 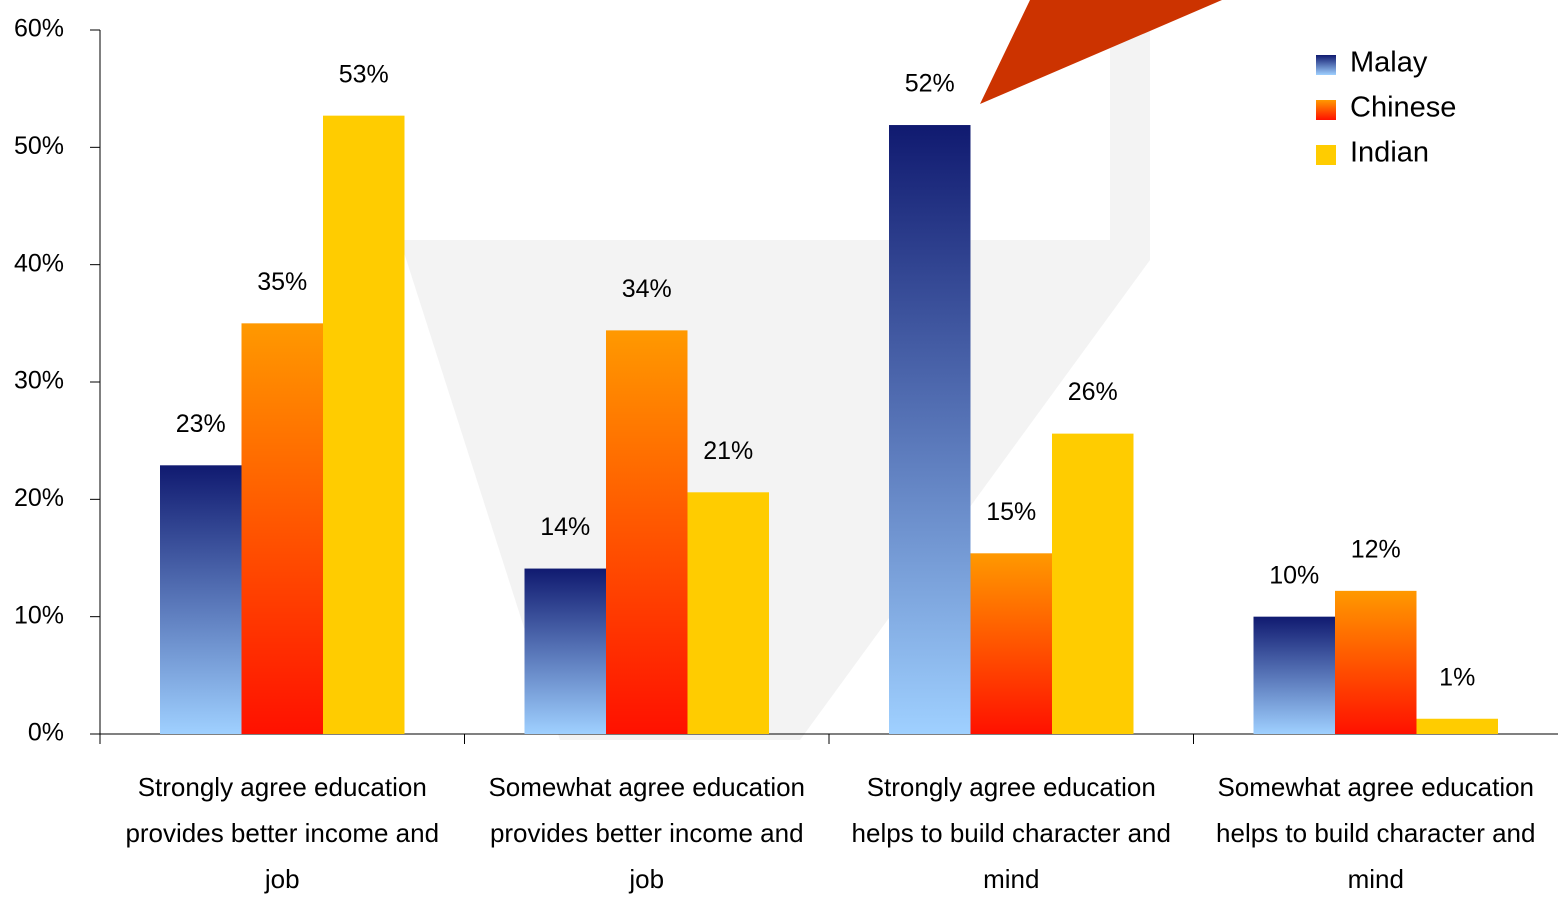 What do you see at coordinates (1294, 575) in the screenshot?
I see `data-label: 10%` at bounding box center [1294, 575].